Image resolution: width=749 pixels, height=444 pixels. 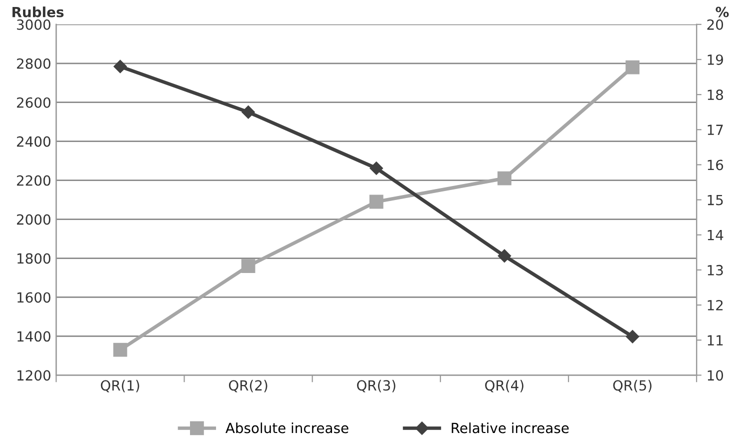 I want to click on y2-tick-label: 16, so click(x=716, y=165).